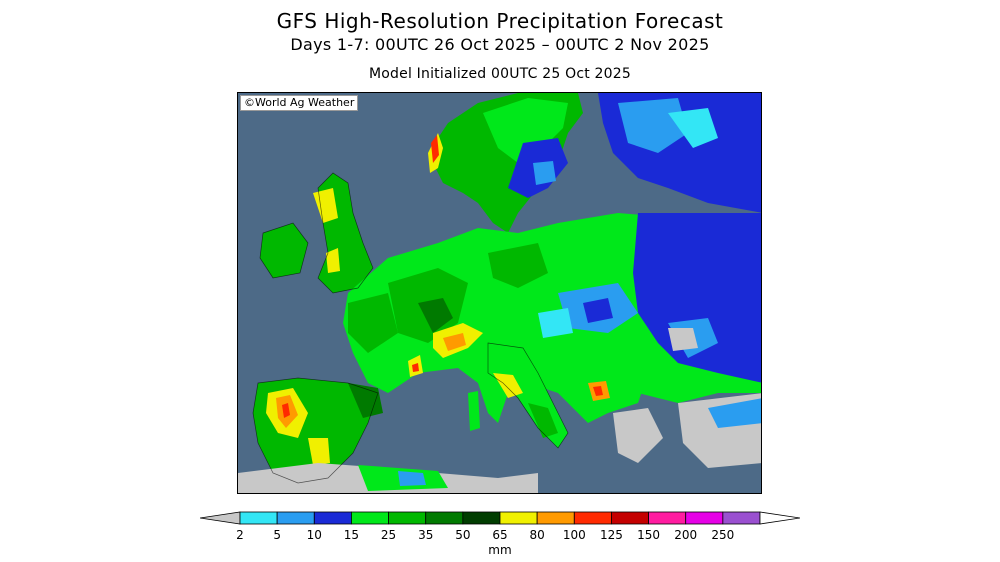  I want to click on legend-tick-label: 200, so click(686, 535).